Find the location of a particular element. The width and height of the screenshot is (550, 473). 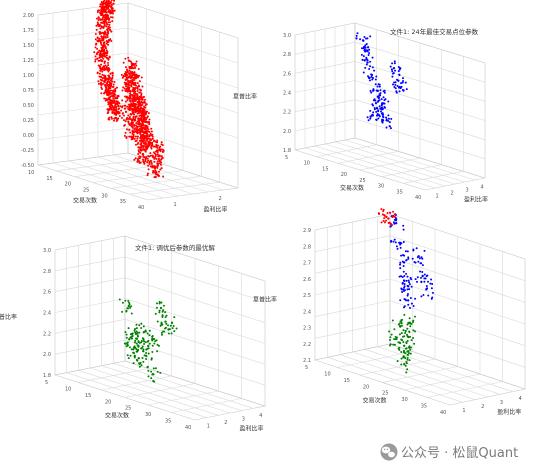

y-tick-label: 20 is located at coordinates (344, 175).